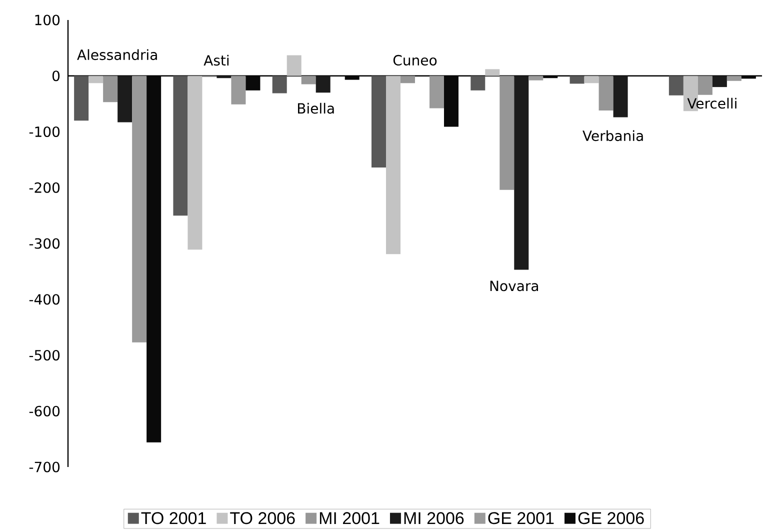 The width and height of the screenshot is (773, 530). I want to click on x-tick-label: Novara, so click(514, 286).